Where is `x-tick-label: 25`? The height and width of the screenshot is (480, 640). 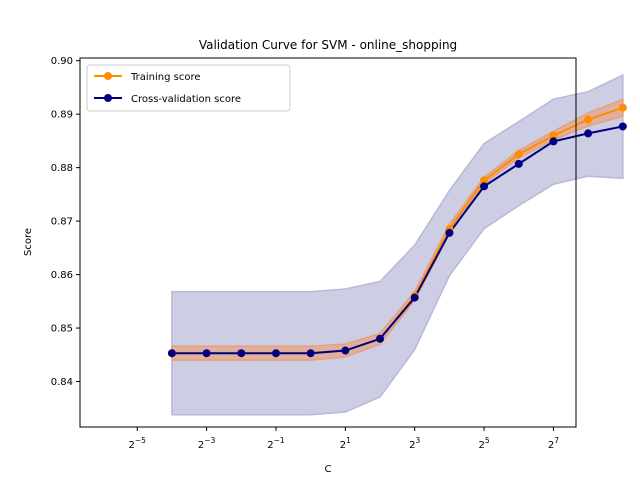 x-tick-label: 25 is located at coordinates (484, 443).